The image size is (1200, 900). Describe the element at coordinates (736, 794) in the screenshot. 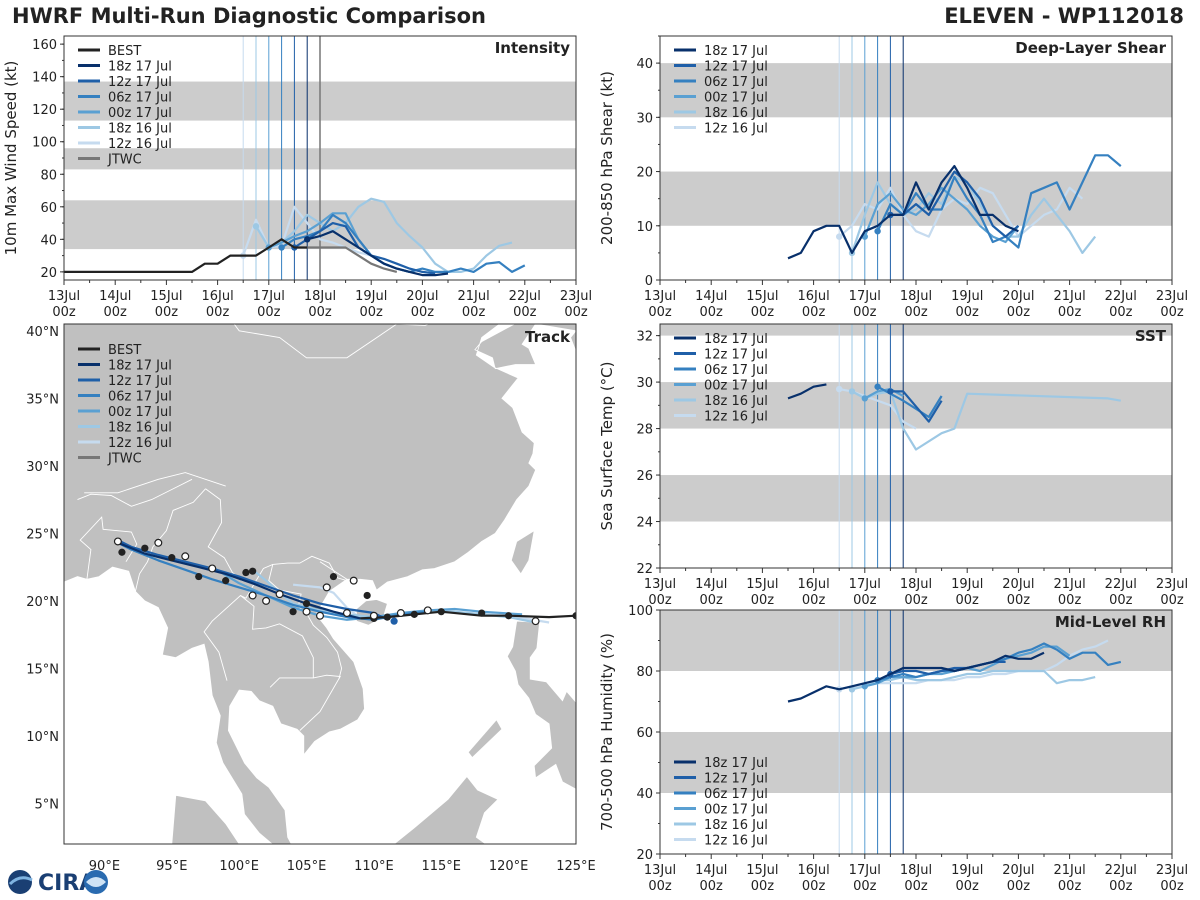

I see `rh-legend-label: 06z 17 Jul` at that location.